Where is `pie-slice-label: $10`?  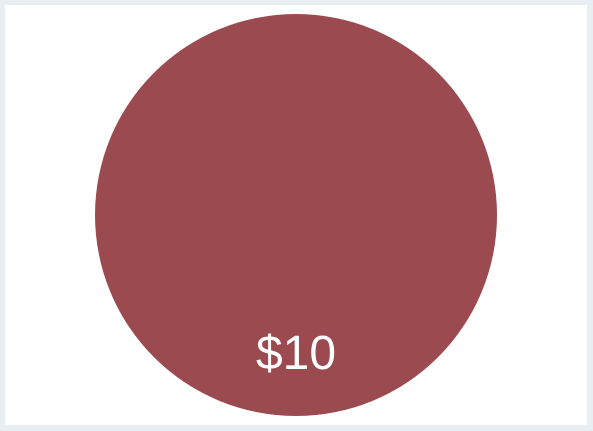
pie-slice-label: $10 is located at coordinates (296, 353).